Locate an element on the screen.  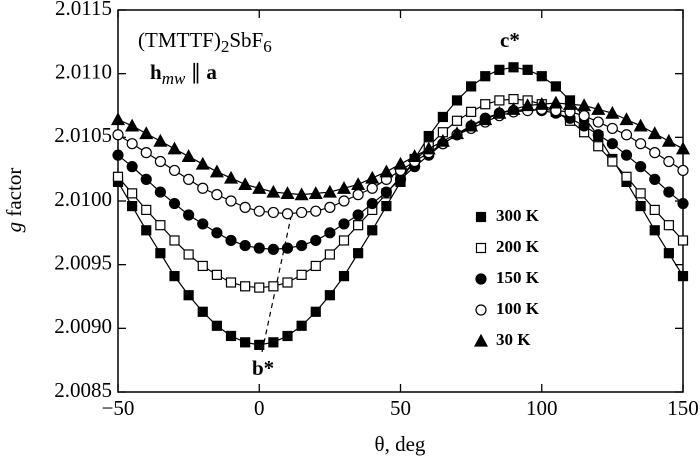
y-axis-label: g factor is located at coordinates (14, 200).